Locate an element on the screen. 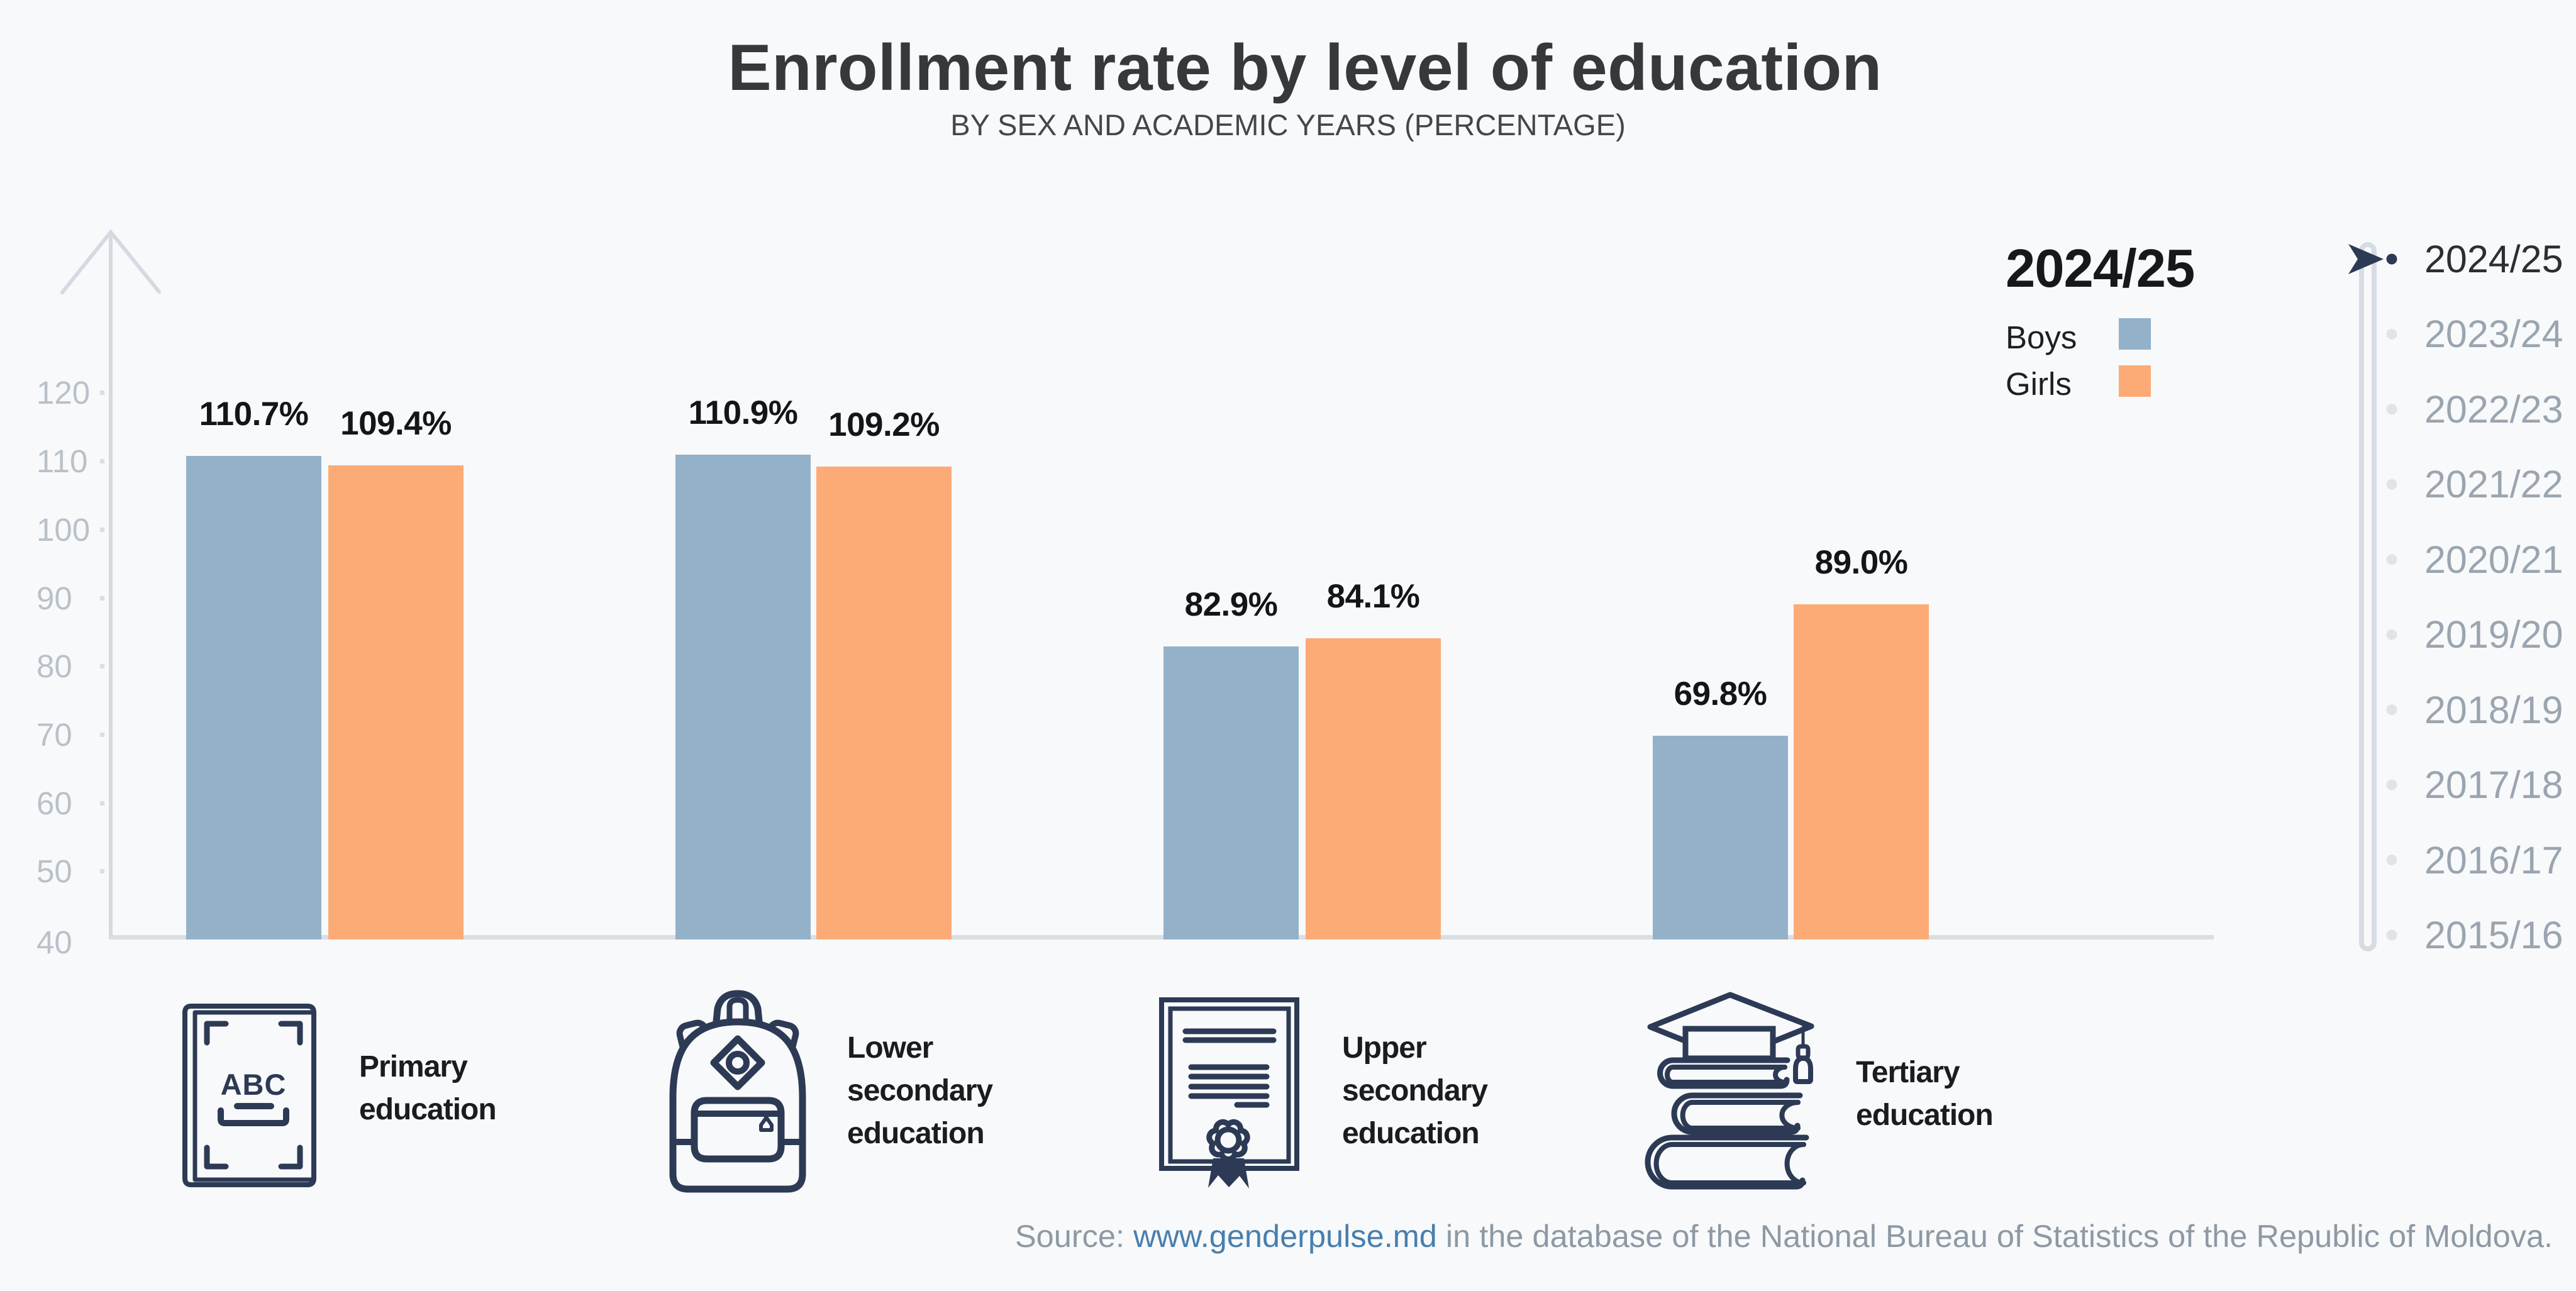 This screenshot has width=2576, height=1291. svg-text: ABC is located at coordinates (254, 1084).